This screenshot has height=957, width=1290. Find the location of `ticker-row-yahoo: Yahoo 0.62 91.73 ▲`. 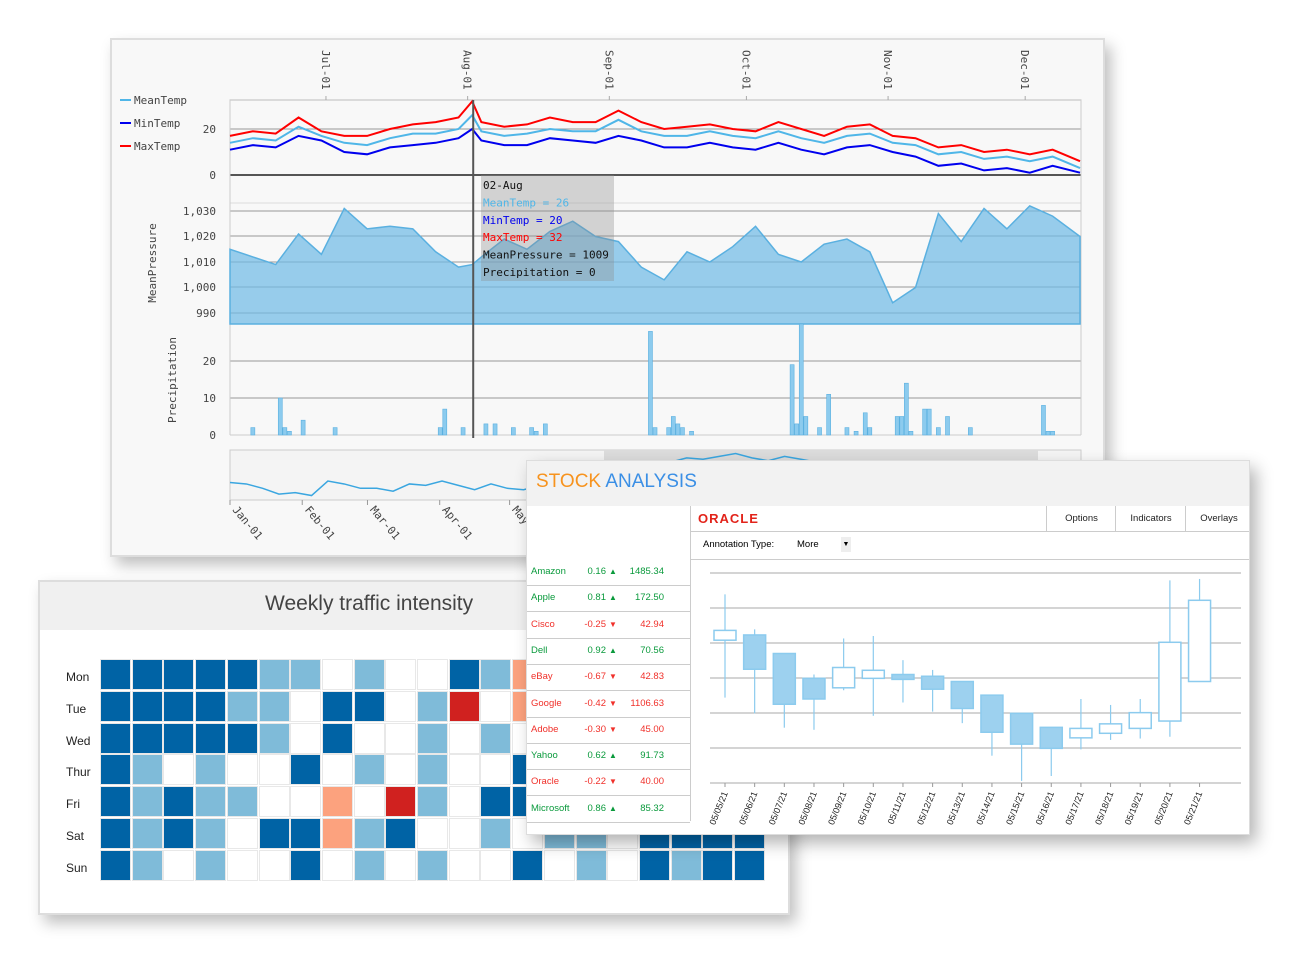

ticker-row-yahoo: Yahoo 0.62 91.73 ▲ is located at coordinates (608, 757).